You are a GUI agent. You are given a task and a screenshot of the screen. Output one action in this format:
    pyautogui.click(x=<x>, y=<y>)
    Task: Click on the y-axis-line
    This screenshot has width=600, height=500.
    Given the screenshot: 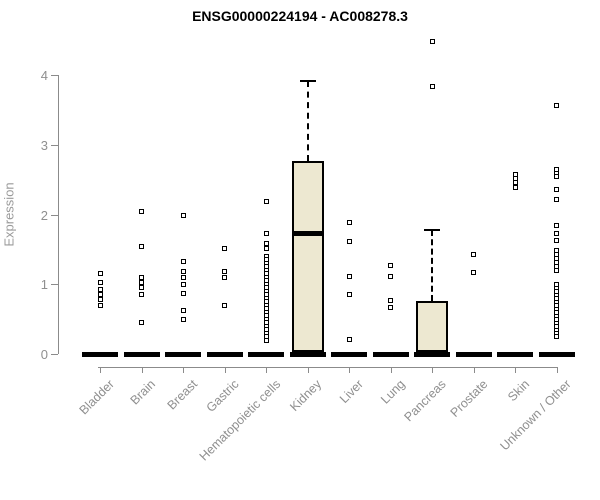 What is the action you would take?
    pyautogui.click(x=58, y=214)
    